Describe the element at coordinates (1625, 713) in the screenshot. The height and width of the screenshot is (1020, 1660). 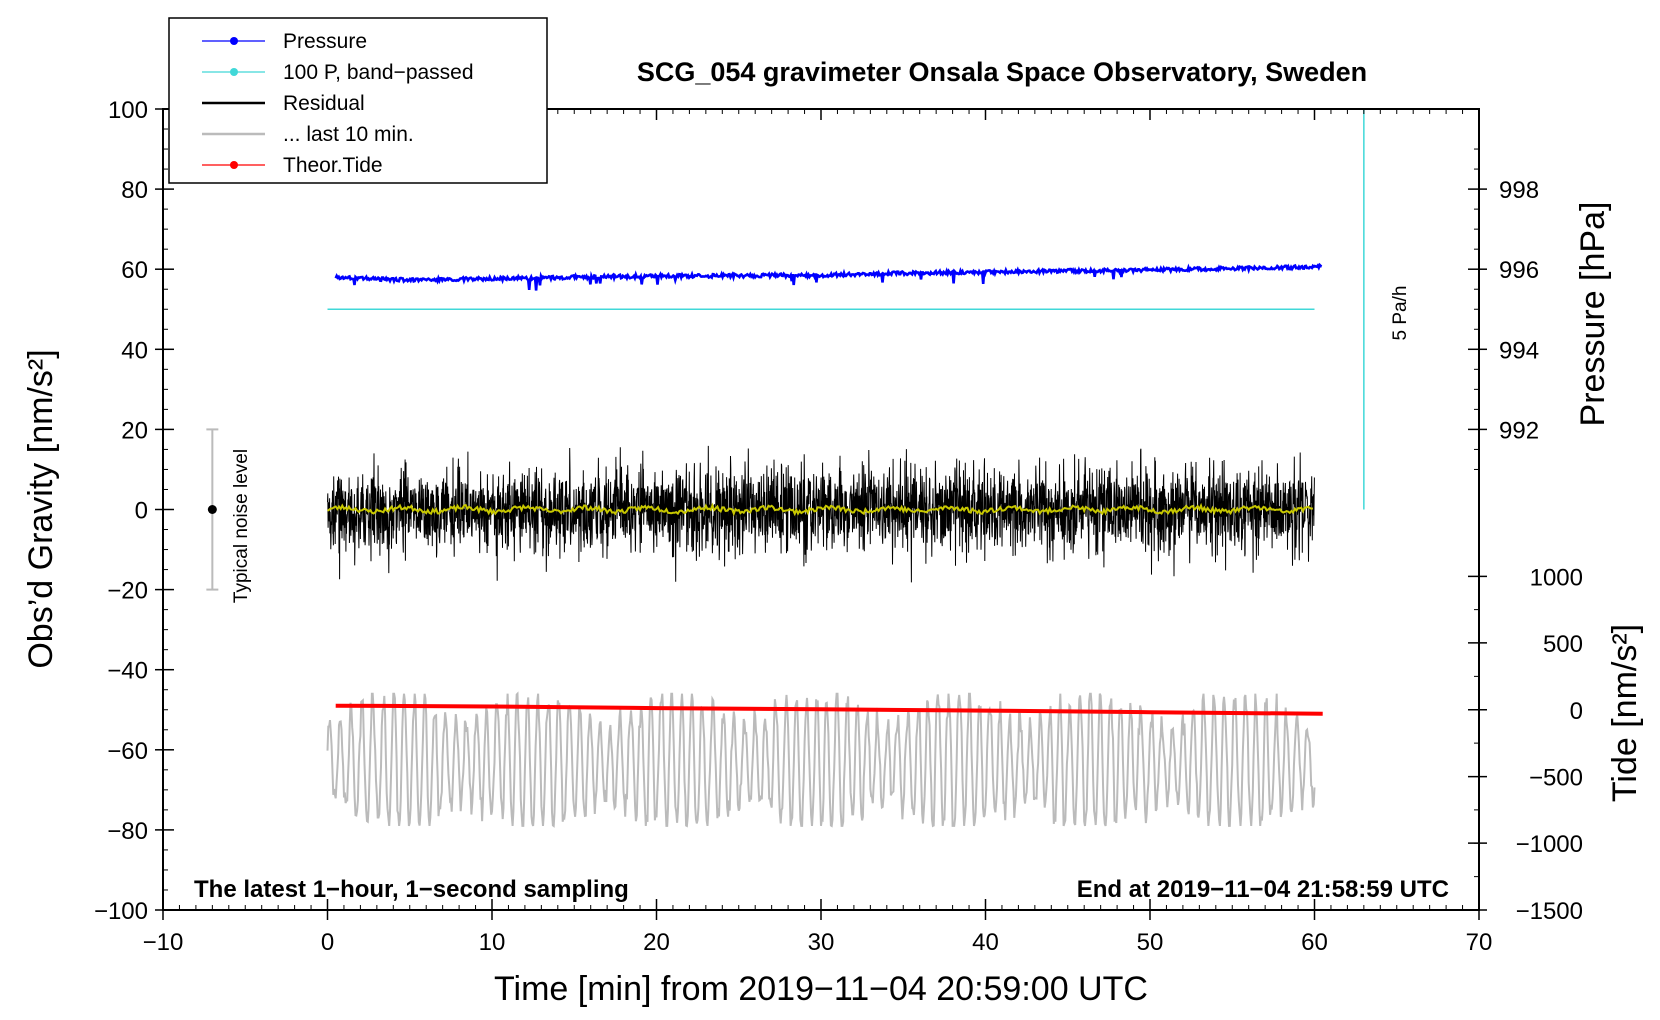
I see `y-axis-tide-title: Tide [nm/s²]` at that location.